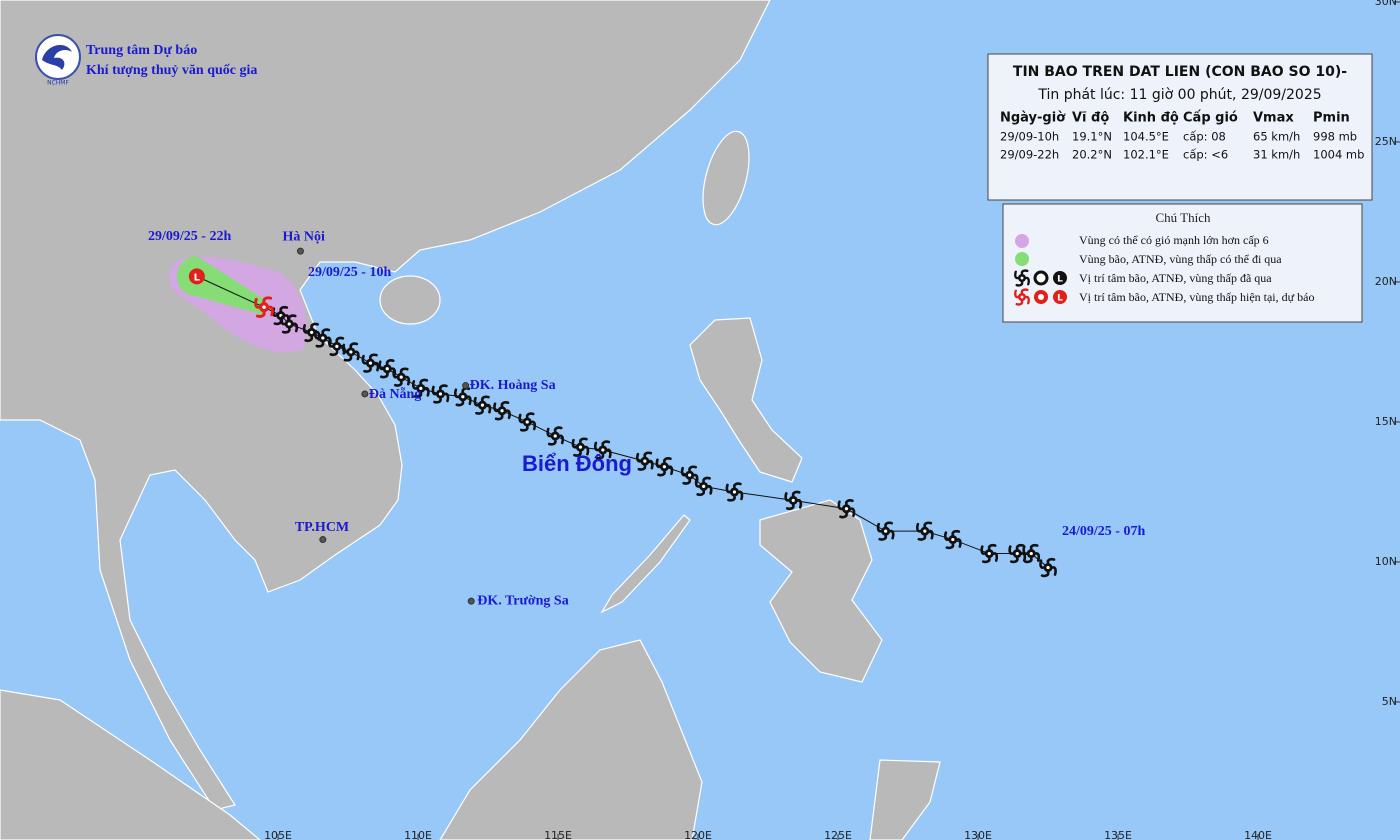  Describe the element at coordinates (1331, 118) in the screenshot. I see `table-header: Pmin` at that location.